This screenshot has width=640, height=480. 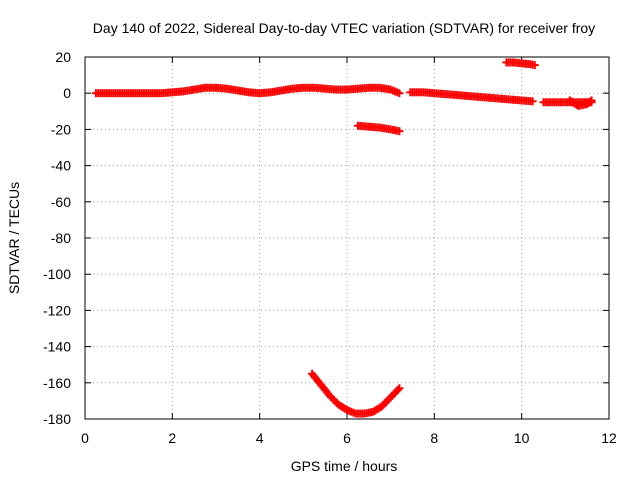 What do you see at coordinates (14, 238) in the screenshot?
I see `y-axis-label: SDTVAR / TECUs` at bounding box center [14, 238].